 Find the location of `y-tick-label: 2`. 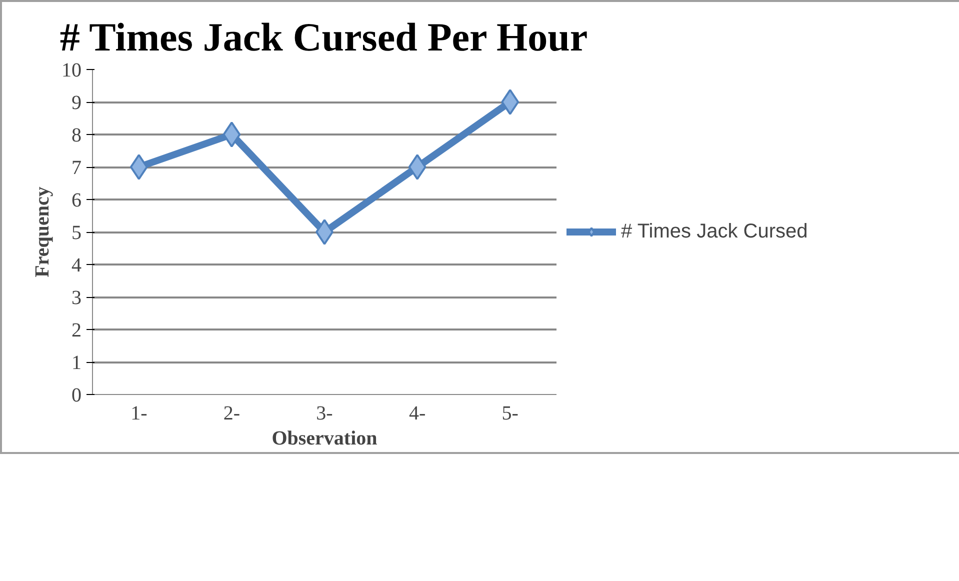

y-tick-label: 2 is located at coordinates (77, 331).